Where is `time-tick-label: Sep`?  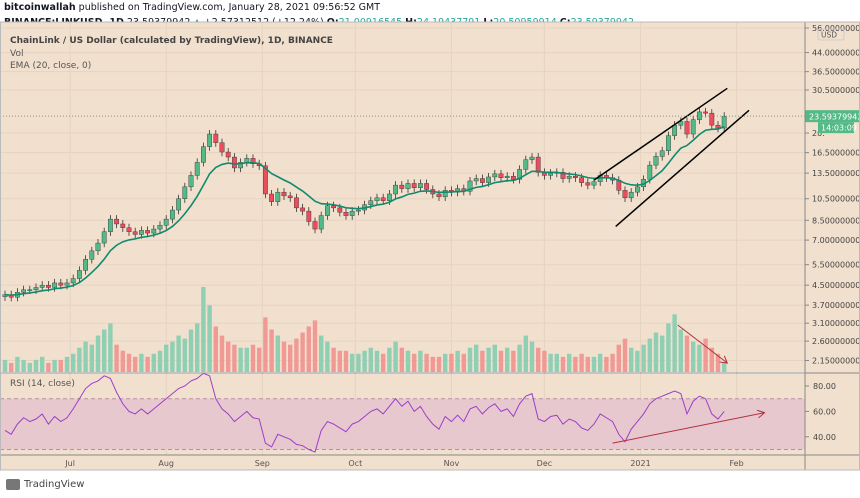
time-tick-label: Sep is located at coordinates (262, 463).